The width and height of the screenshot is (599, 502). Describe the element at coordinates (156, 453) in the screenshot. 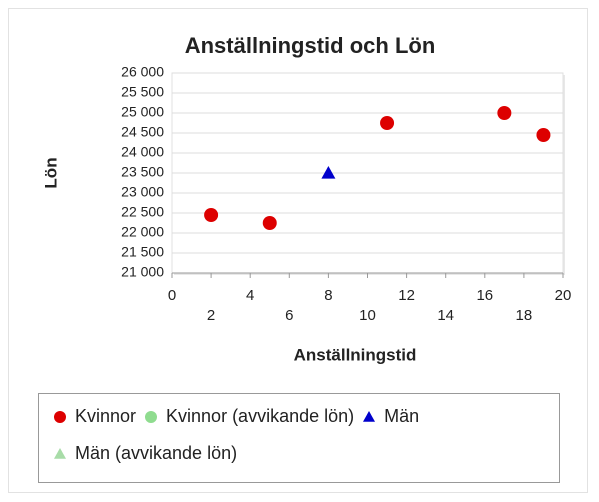

I see `legend-label: Män (avvikande lön)` at that location.